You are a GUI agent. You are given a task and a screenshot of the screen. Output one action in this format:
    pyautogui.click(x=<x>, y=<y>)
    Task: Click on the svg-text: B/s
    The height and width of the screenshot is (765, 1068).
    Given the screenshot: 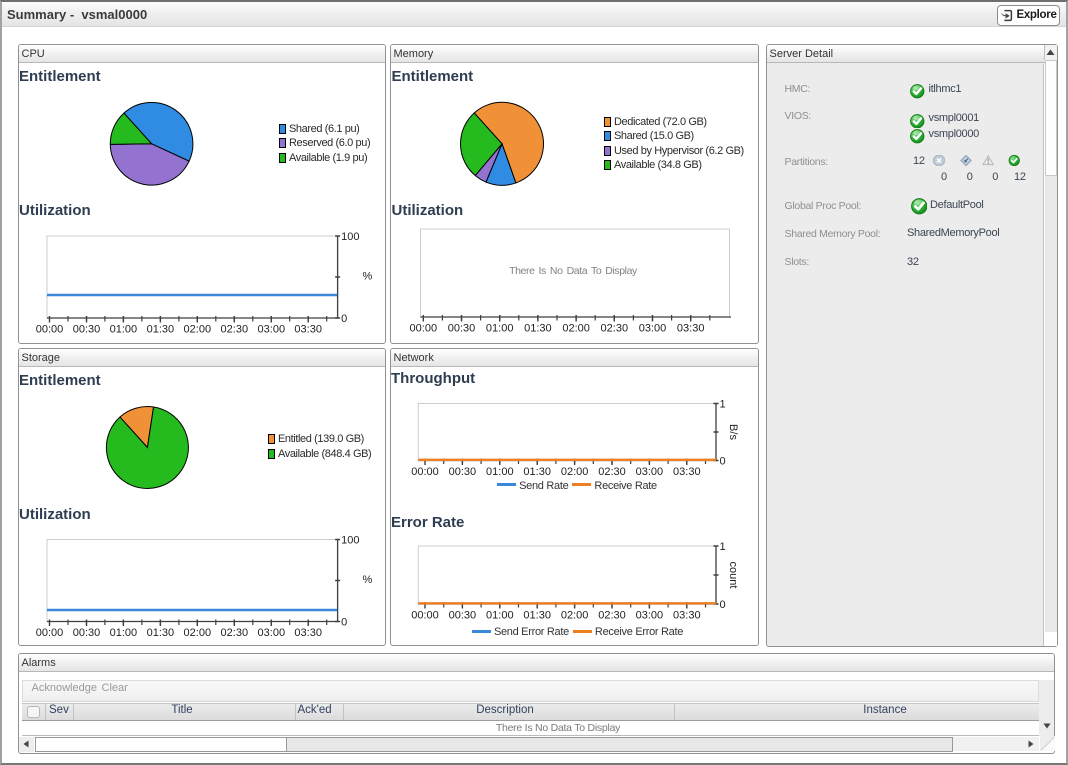 What is the action you would take?
    pyautogui.click(x=733, y=432)
    